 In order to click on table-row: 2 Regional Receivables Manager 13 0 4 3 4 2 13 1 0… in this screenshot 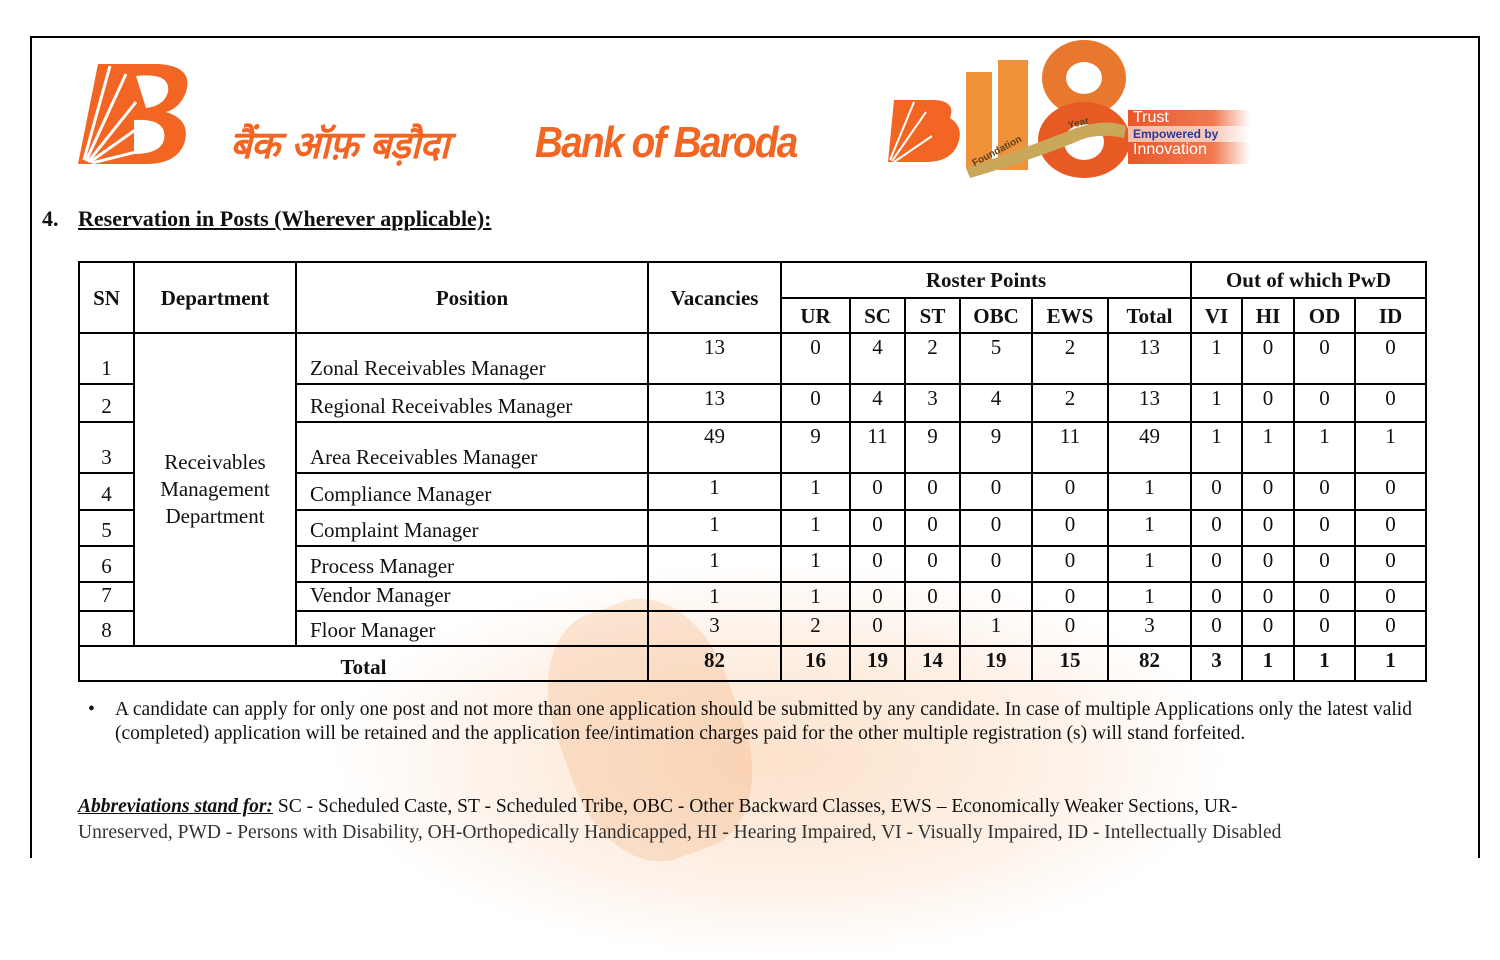, I will do `click(752, 403)`.